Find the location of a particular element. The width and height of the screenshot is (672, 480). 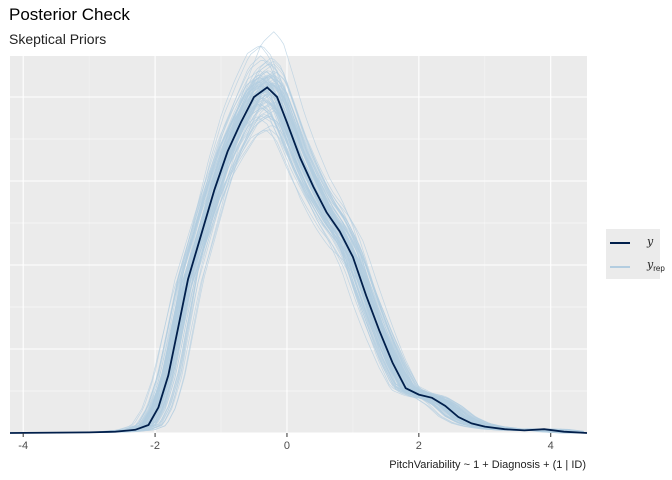

x-tick-label: 4 is located at coordinates (551, 446).